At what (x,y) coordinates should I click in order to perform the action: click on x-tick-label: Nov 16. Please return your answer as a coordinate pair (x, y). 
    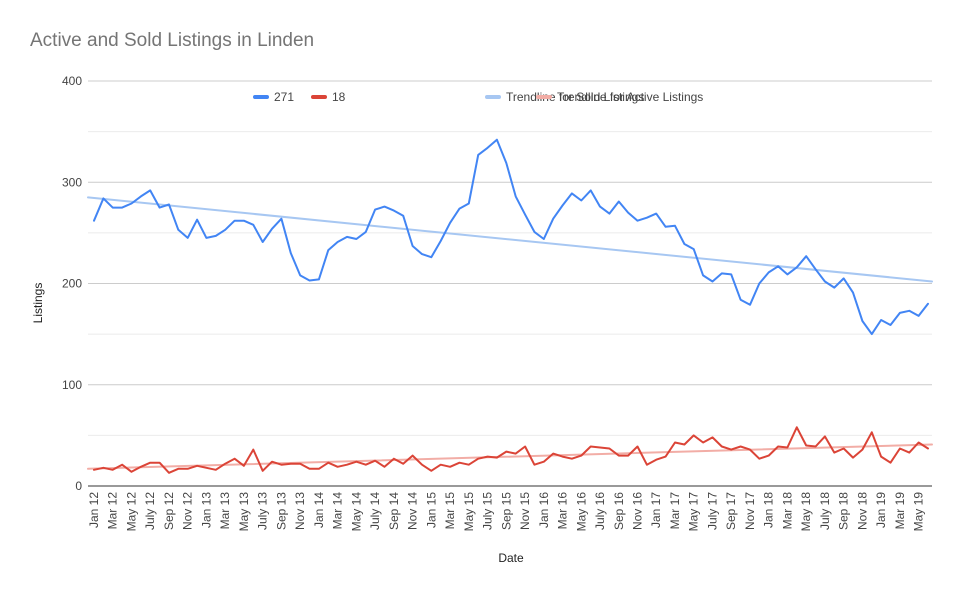
    Looking at the image, I should click on (638, 511).